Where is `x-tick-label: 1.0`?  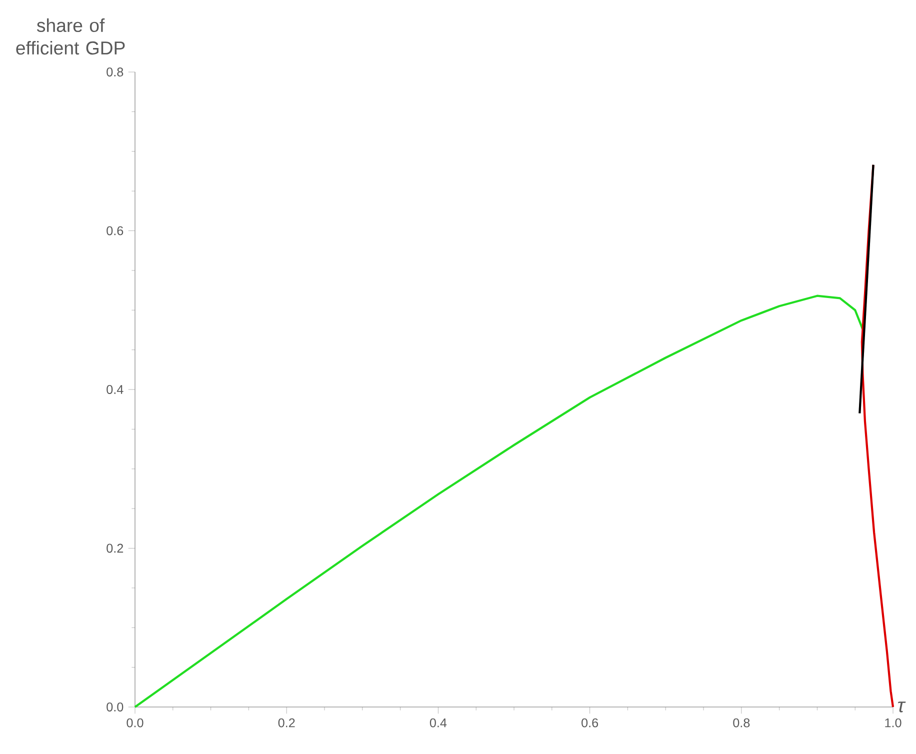
x-tick-label: 1.0 is located at coordinates (893, 723).